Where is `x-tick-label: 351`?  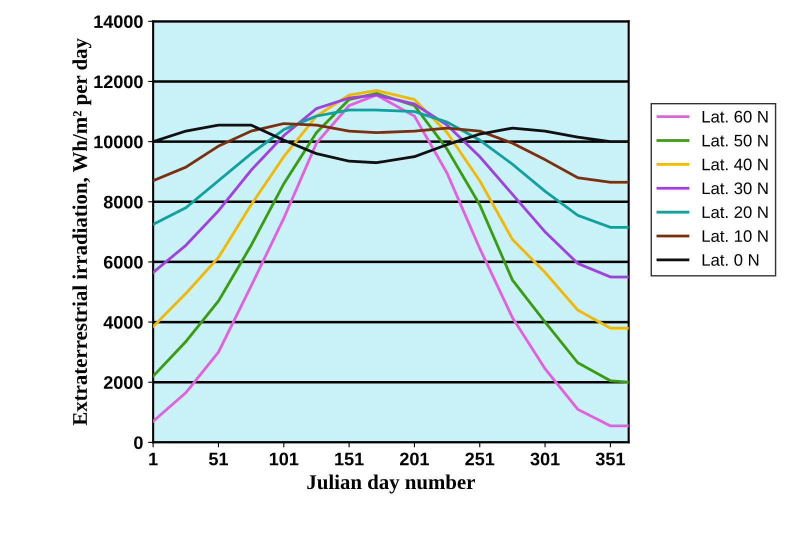
x-tick-label: 351 is located at coordinates (610, 459).